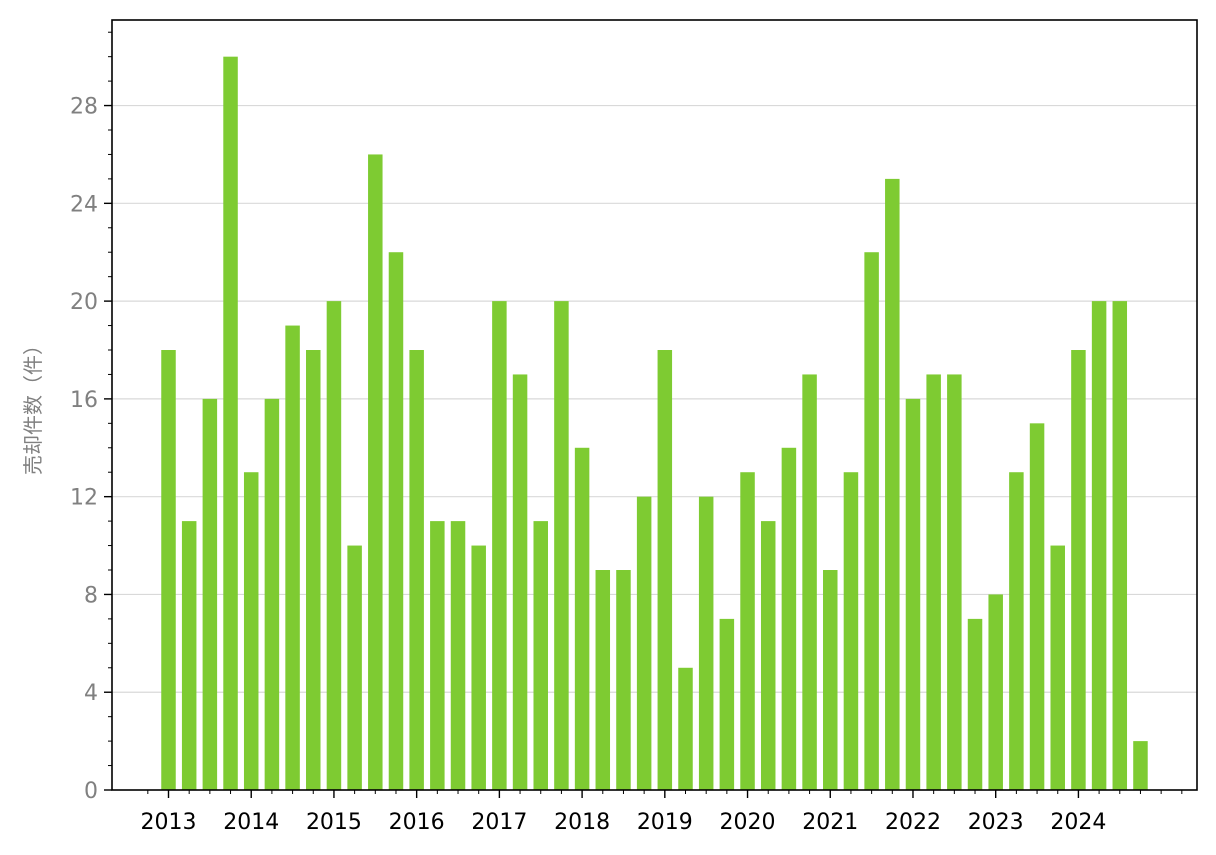 The image size is (1216, 855). I want to click on bar-2017-Q2, so click(520, 582).